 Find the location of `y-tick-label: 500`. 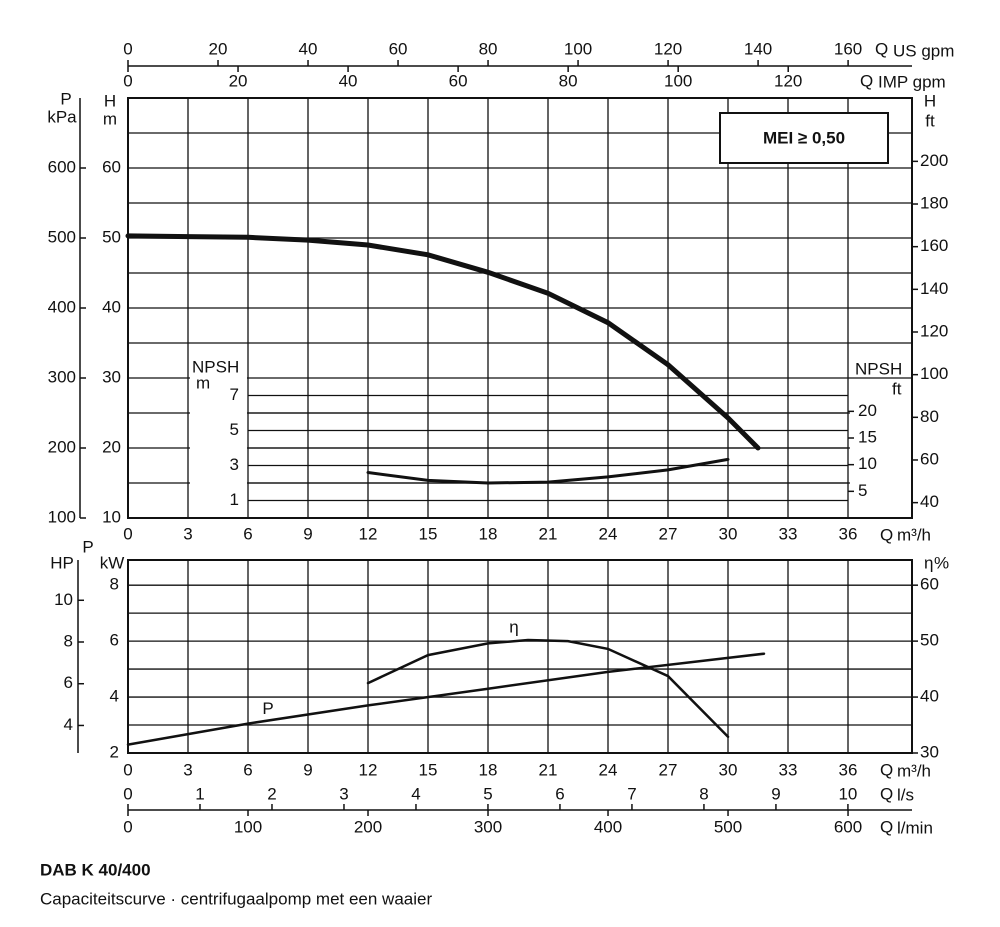

y-tick-label: 500 is located at coordinates (62, 236).